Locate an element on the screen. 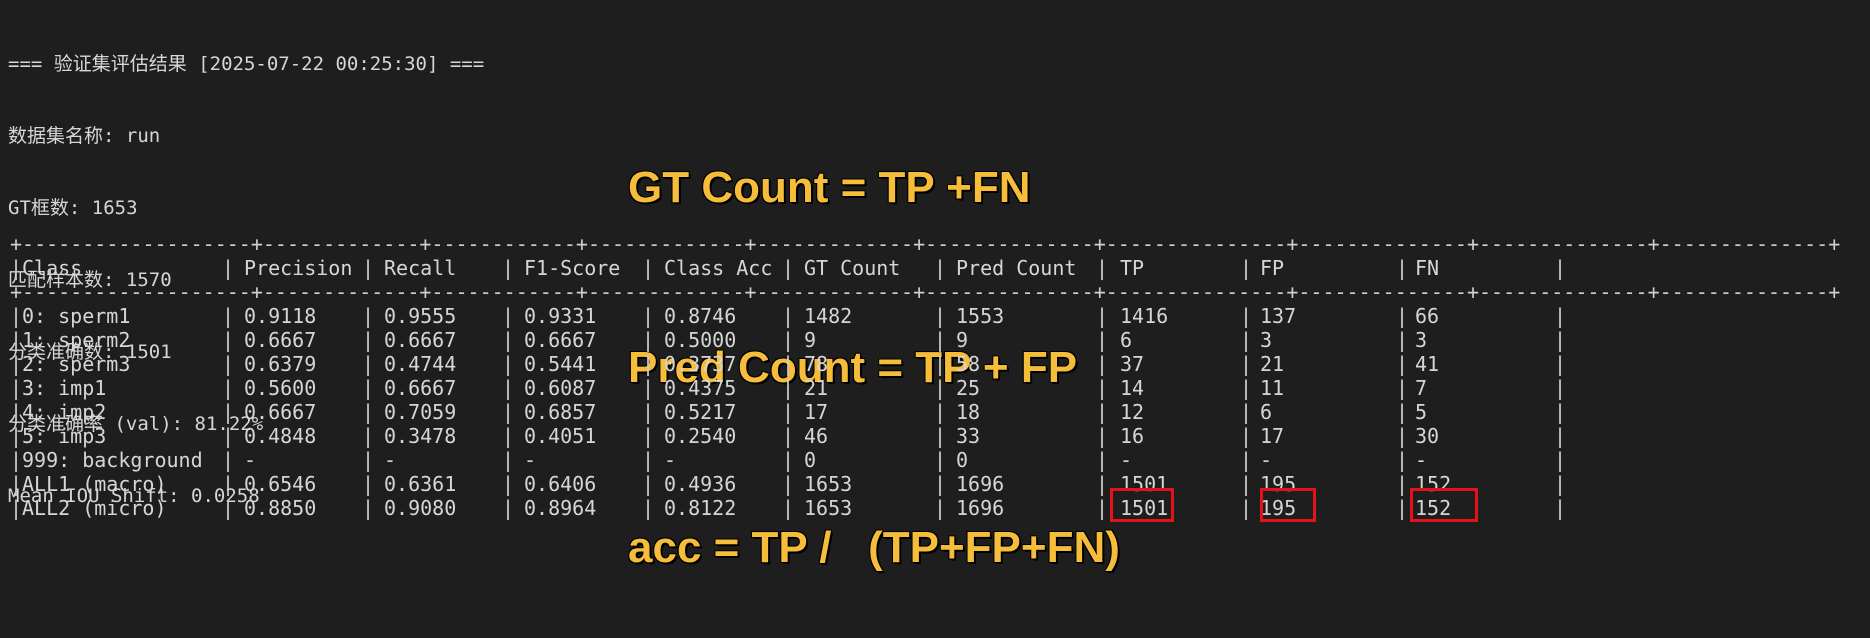 The image size is (1870, 638). cell-class-acc: 0.4936 is located at coordinates (700, 484).